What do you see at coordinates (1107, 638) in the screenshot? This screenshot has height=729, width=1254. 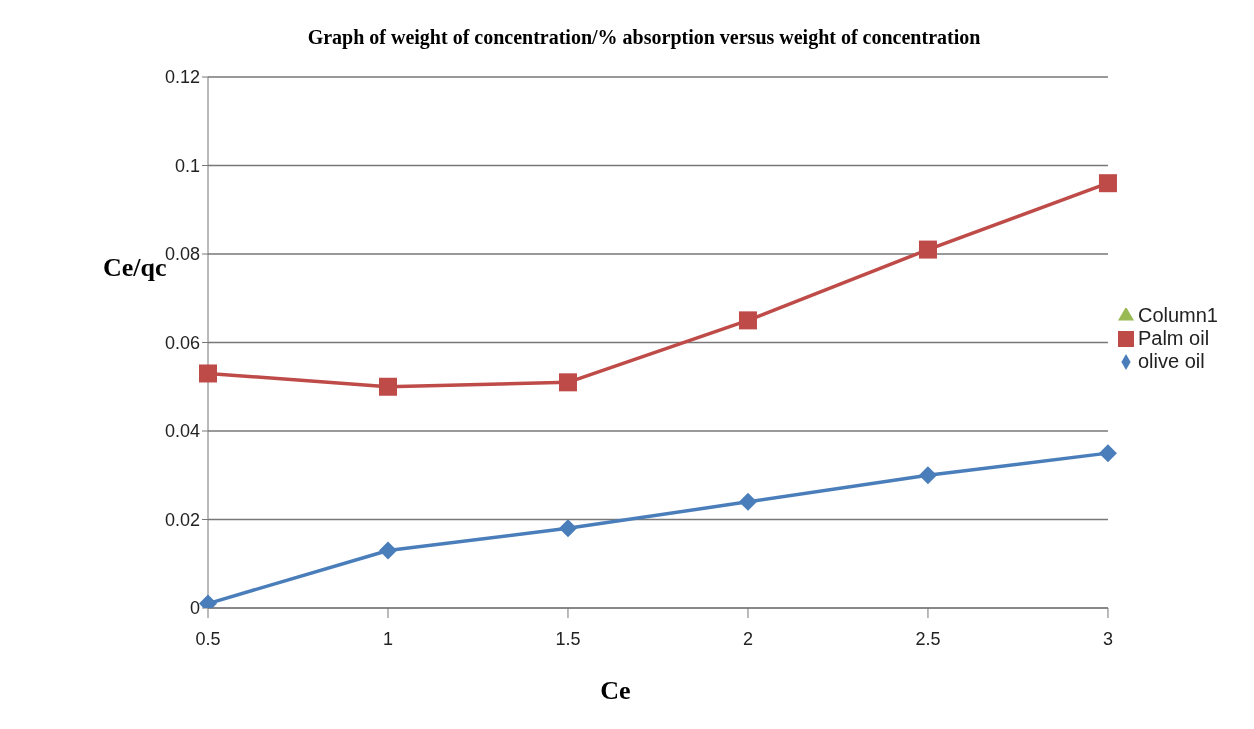 I see `x-tick-label: 3` at bounding box center [1107, 638].